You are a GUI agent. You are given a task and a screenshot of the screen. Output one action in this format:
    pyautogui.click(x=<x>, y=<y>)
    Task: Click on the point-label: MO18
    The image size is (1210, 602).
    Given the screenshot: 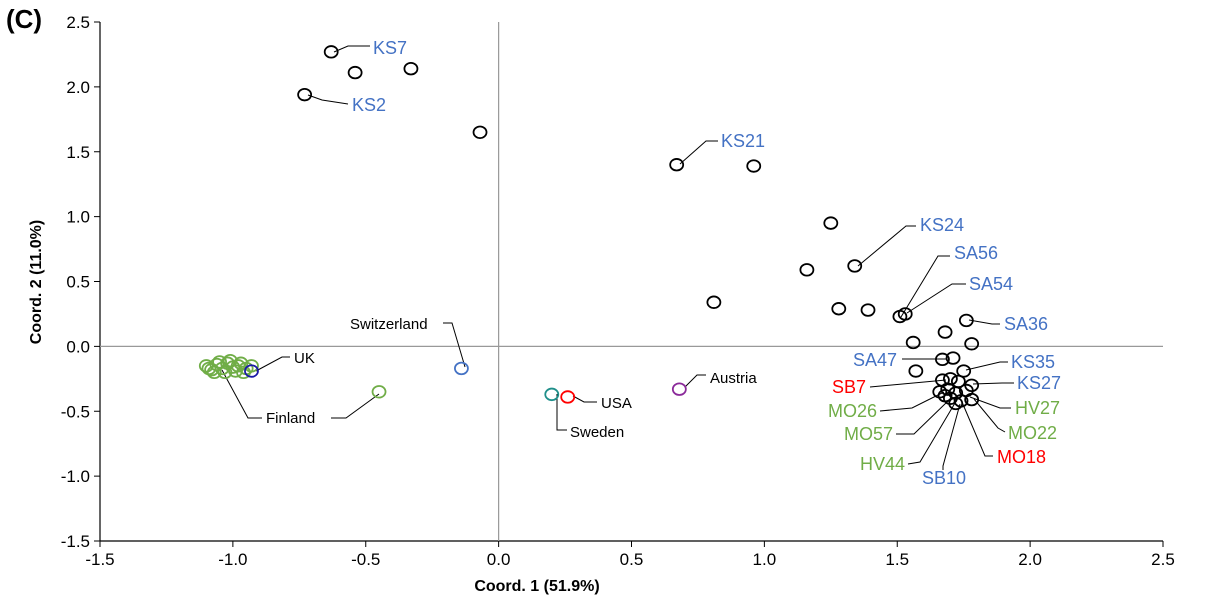 What is the action you would take?
    pyautogui.click(x=1021, y=457)
    